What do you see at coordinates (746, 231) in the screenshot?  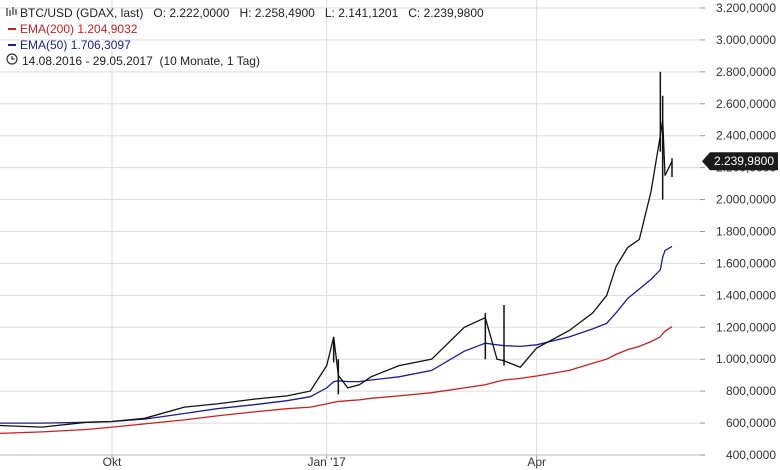 I see `y-tick-label: 1.800,0000` at bounding box center [746, 231].